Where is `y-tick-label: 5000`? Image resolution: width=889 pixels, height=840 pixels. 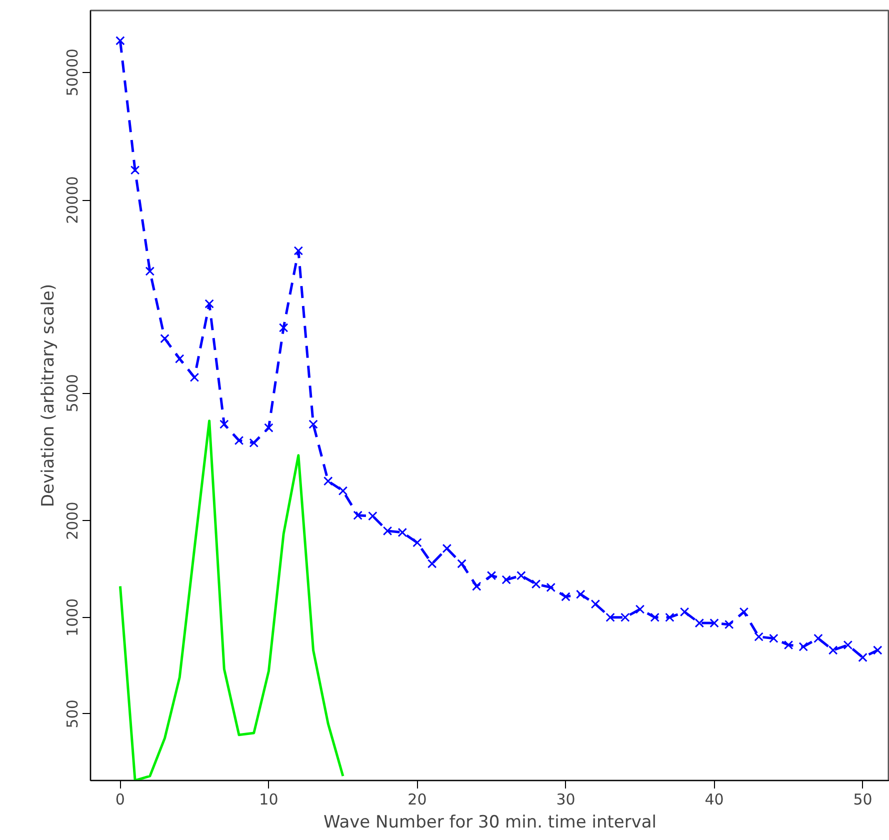 y-tick-label: 5000 is located at coordinates (73, 393).